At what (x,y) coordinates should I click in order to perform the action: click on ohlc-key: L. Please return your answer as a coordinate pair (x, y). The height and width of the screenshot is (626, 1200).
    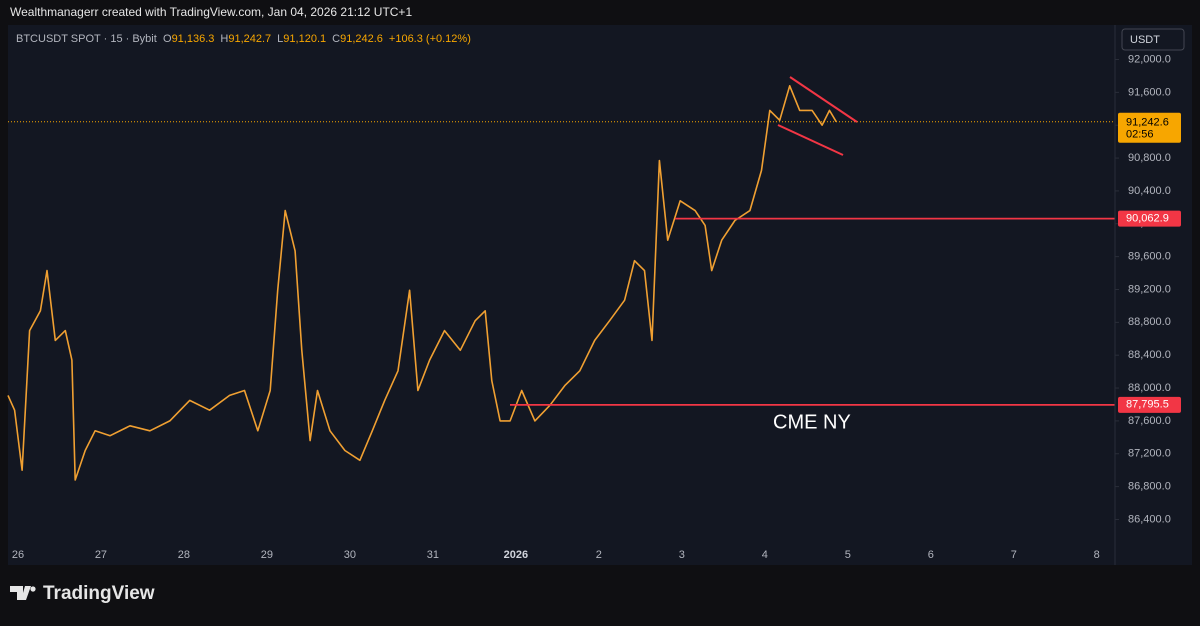
    Looking at the image, I should click on (280, 39).